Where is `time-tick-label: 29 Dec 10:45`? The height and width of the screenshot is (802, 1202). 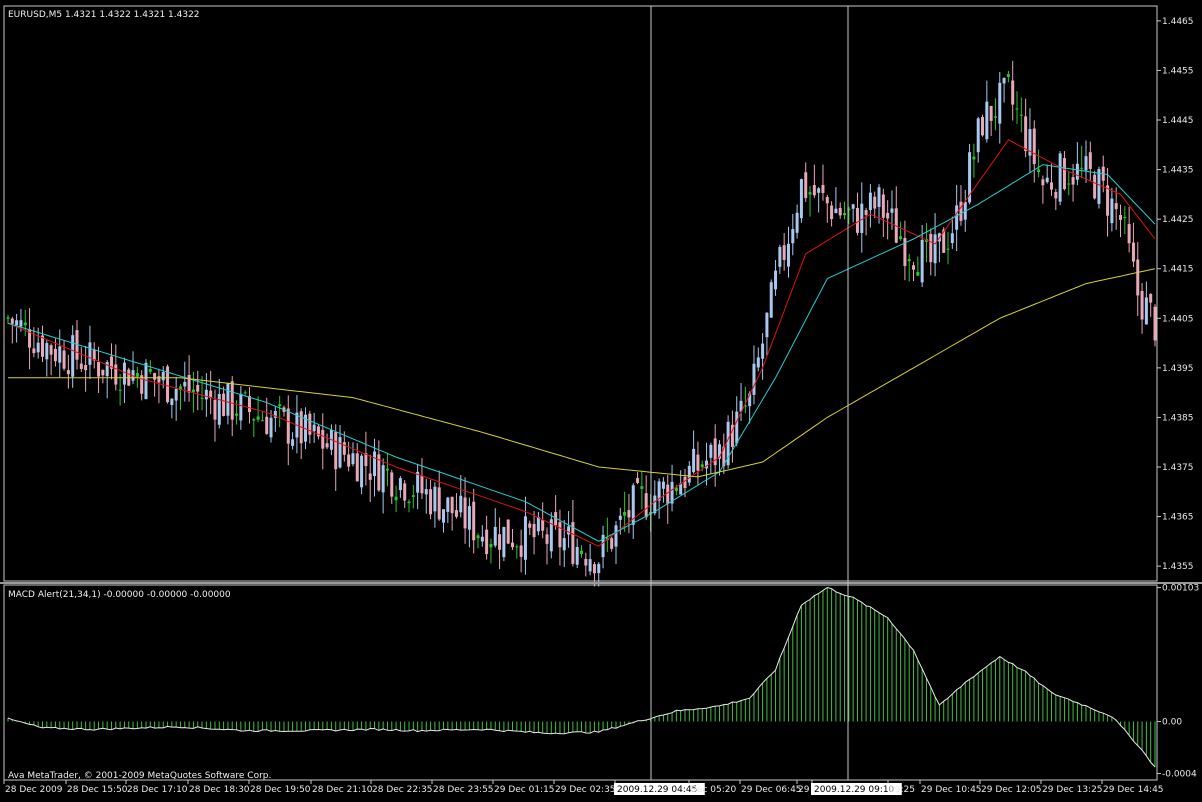 time-tick-label: 29 Dec 10:45 is located at coordinates (951, 790).